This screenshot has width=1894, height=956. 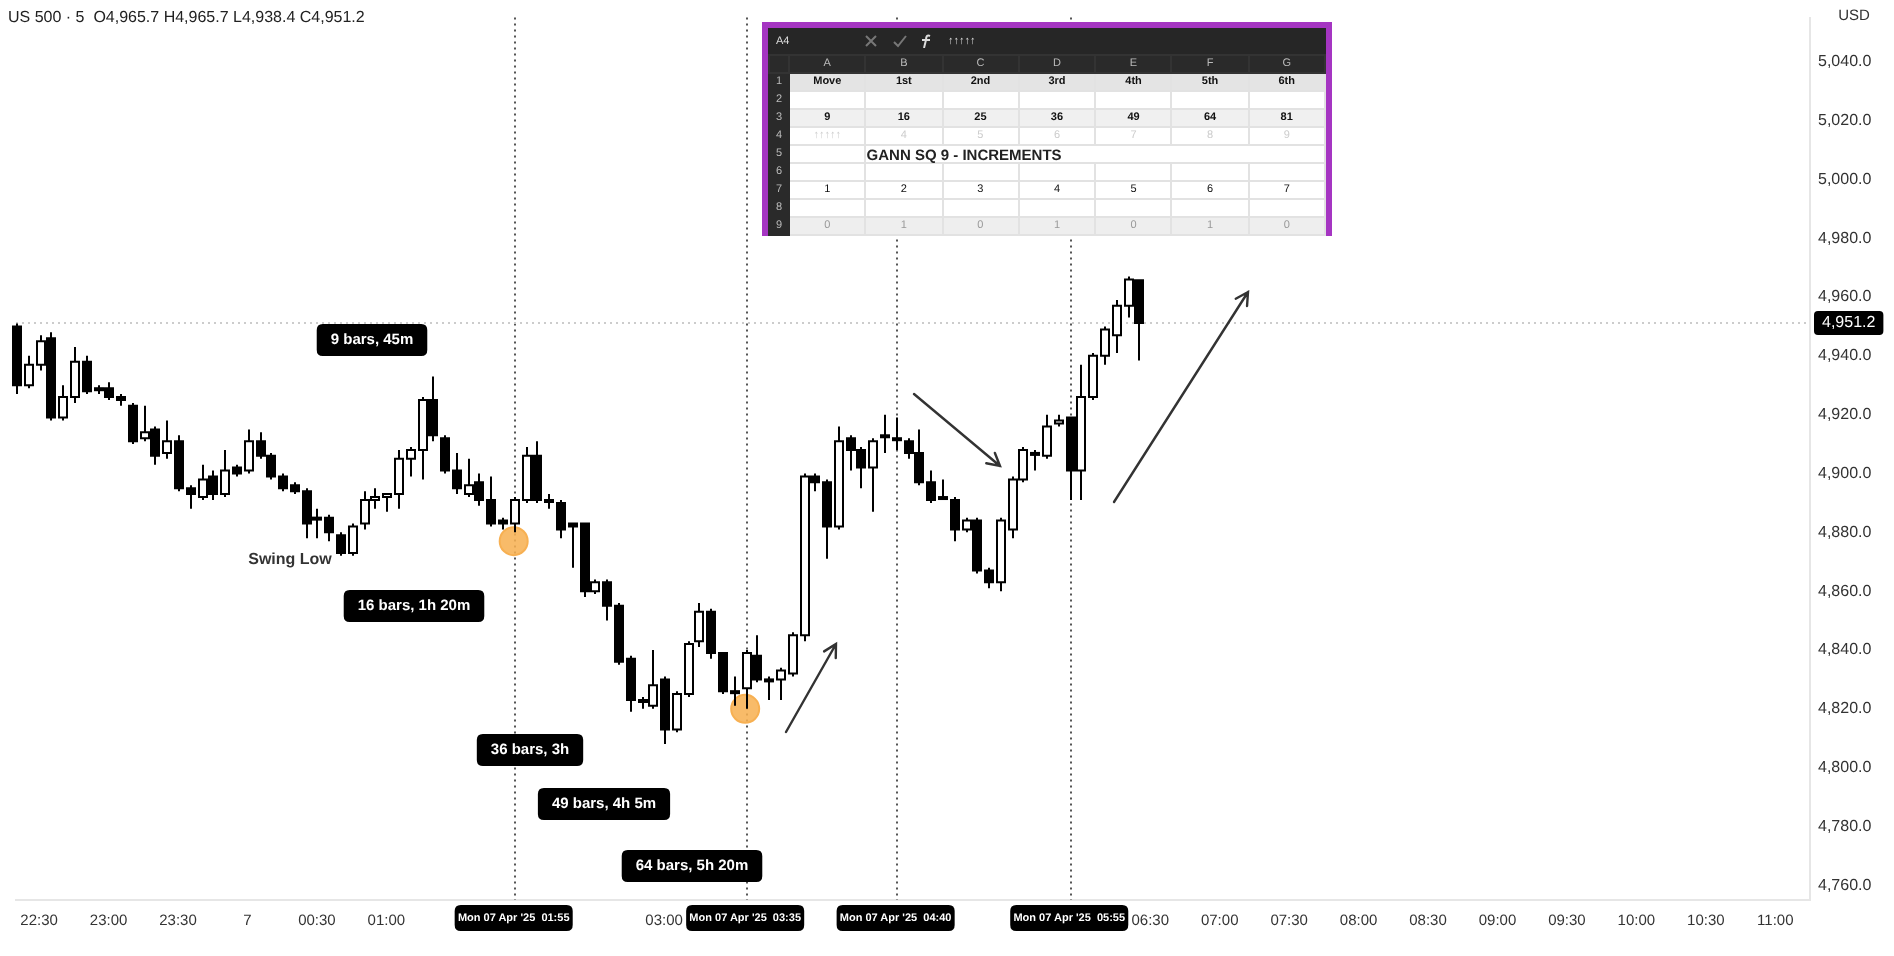 I want to click on y-tick-label: 5,000.0, so click(x=1845, y=178).